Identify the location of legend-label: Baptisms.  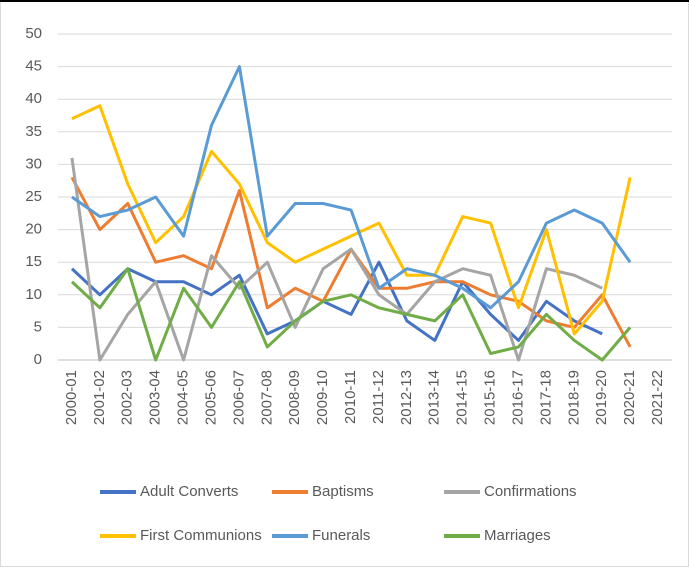
(343, 491).